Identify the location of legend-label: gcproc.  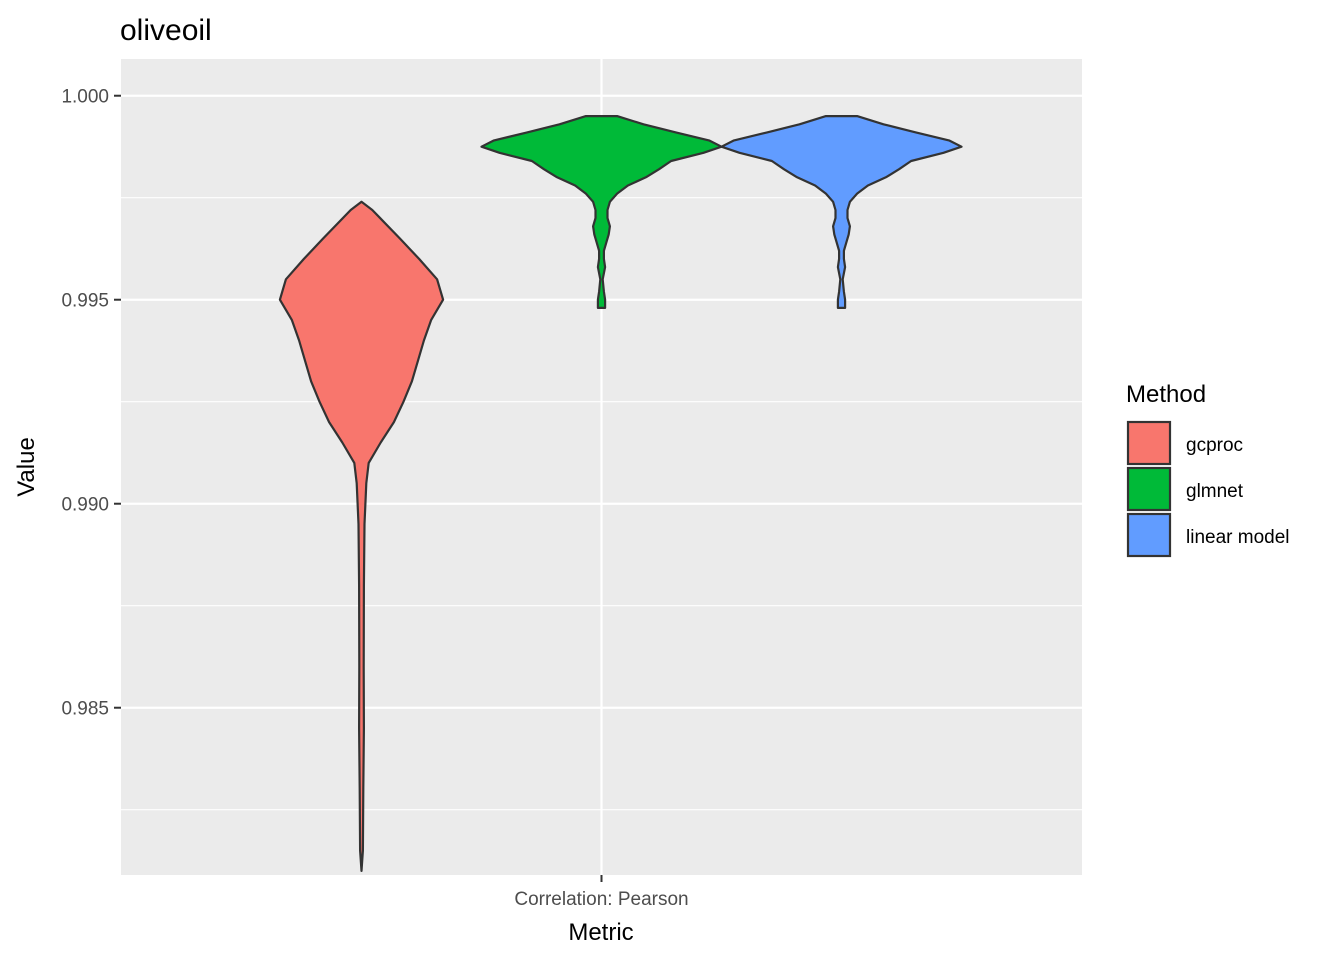
(1214, 445).